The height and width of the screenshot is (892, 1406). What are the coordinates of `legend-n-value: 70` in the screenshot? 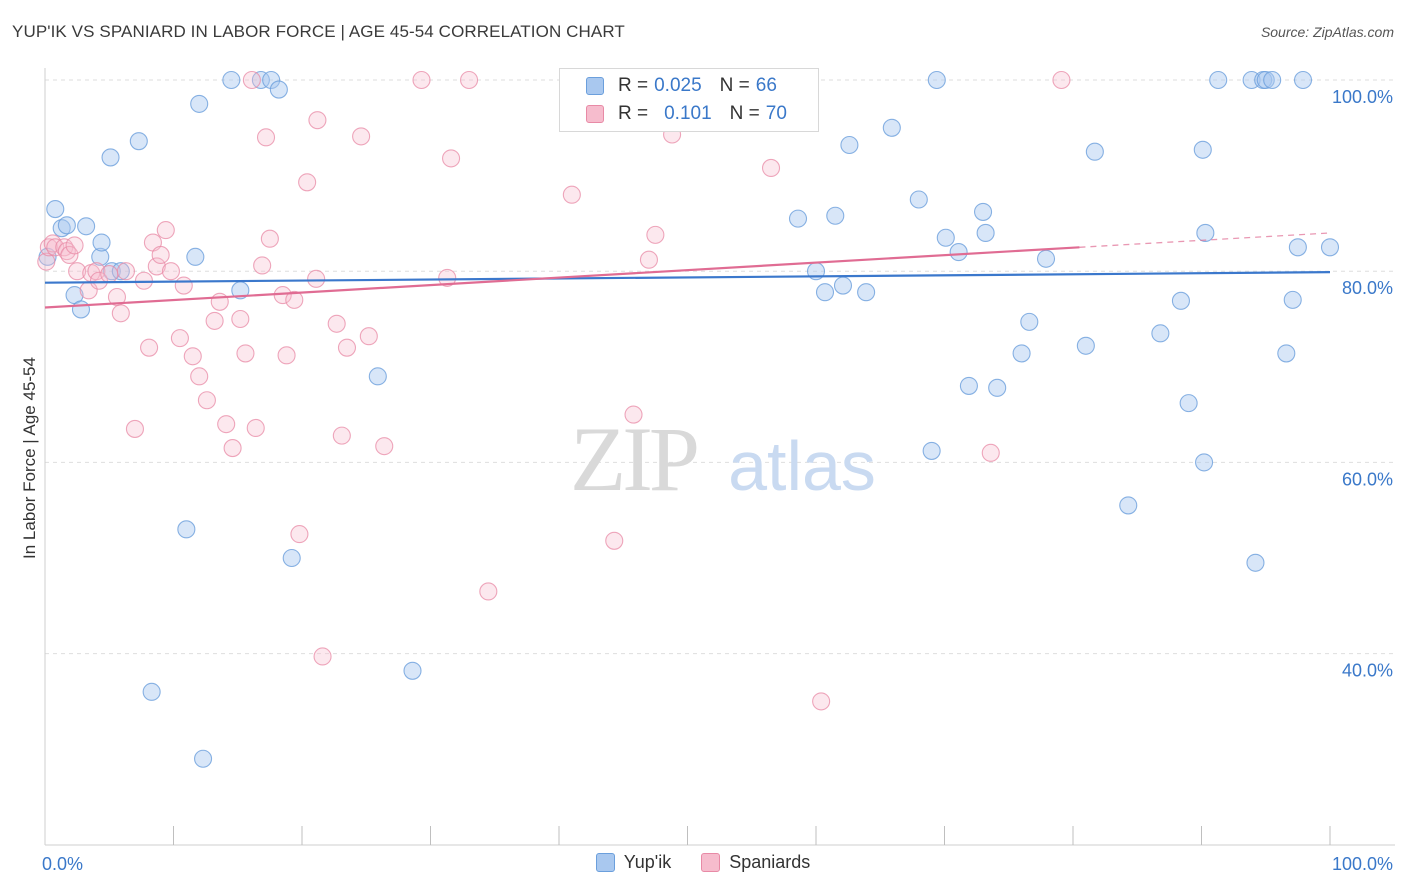 It's located at (776, 113).